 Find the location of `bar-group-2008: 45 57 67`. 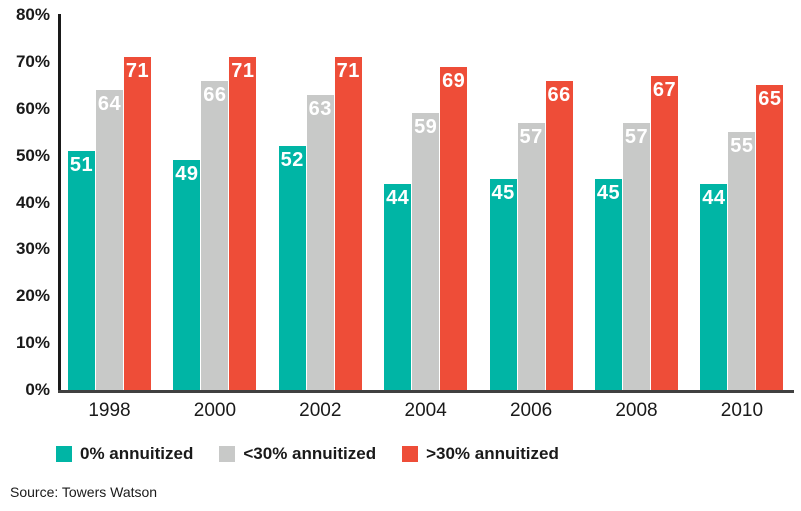

bar-group-2008: 45 57 67 is located at coordinates (636, 202).